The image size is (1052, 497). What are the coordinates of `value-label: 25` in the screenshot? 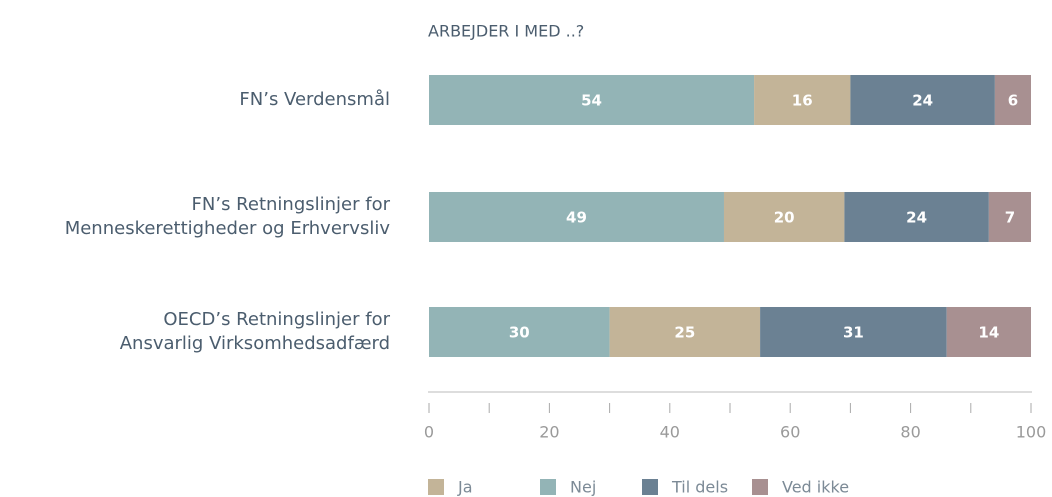 It's located at (684, 333).